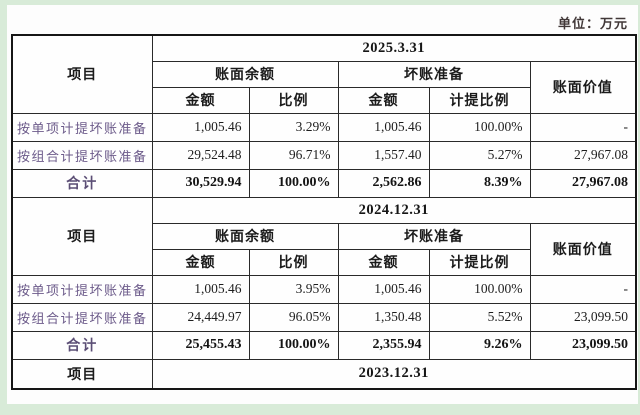  What do you see at coordinates (479, 317) in the screenshot?
I see `cell-provision-ratio: 5.52%` at bounding box center [479, 317].